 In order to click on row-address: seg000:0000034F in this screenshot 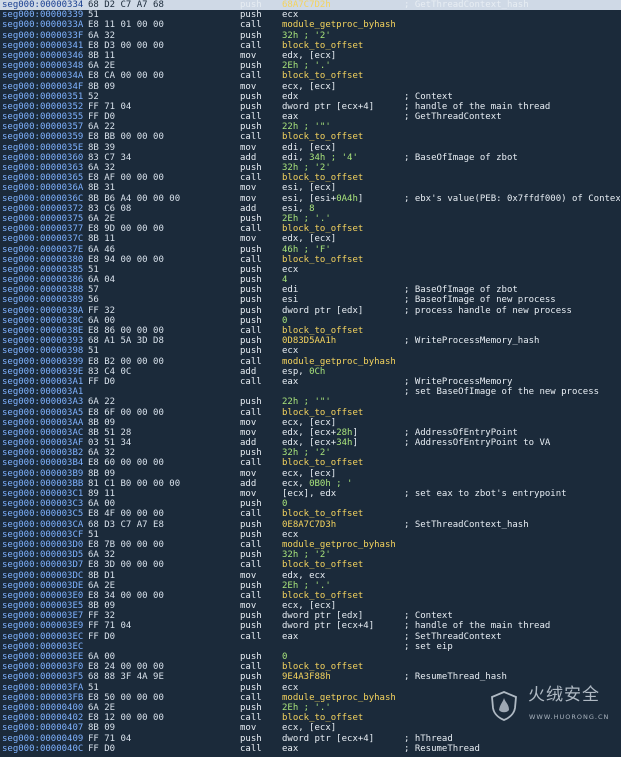, I will do `click(43, 86)`.